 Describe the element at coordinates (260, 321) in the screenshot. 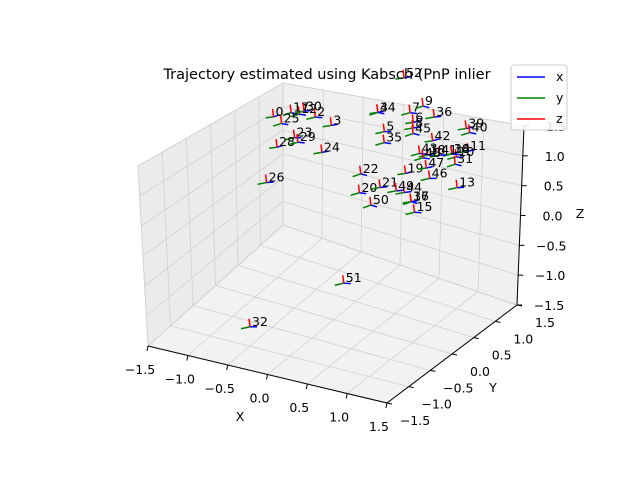

I see `pose-label: 32` at that location.